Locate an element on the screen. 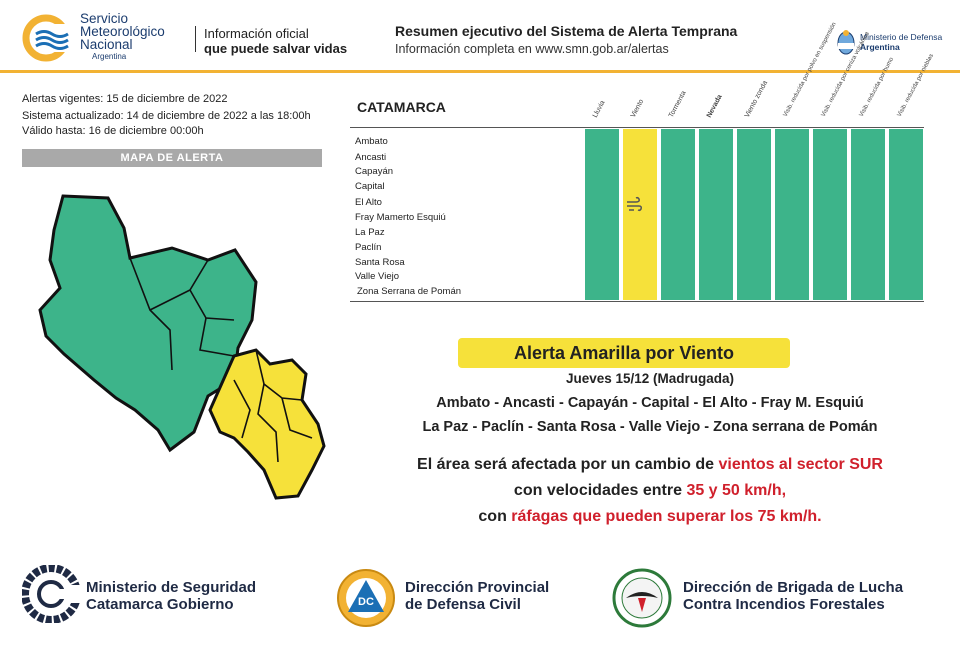  location-la-paz: La Paz is located at coordinates (370, 232).